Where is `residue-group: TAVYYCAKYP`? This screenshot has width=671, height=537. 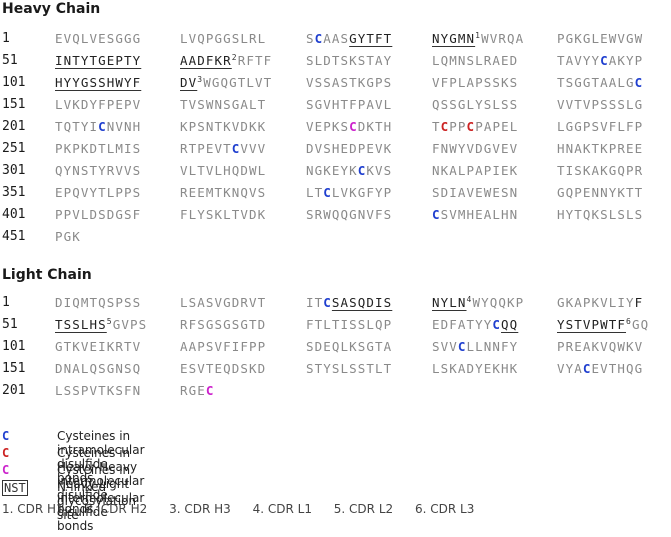 residue-group: TAVYYCAKYP is located at coordinates (600, 60).